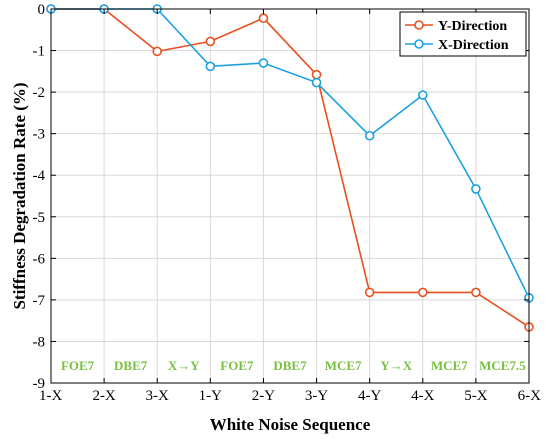  What do you see at coordinates (475, 396) in the screenshot?
I see `x-tick-label: 5-X` at bounding box center [475, 396].